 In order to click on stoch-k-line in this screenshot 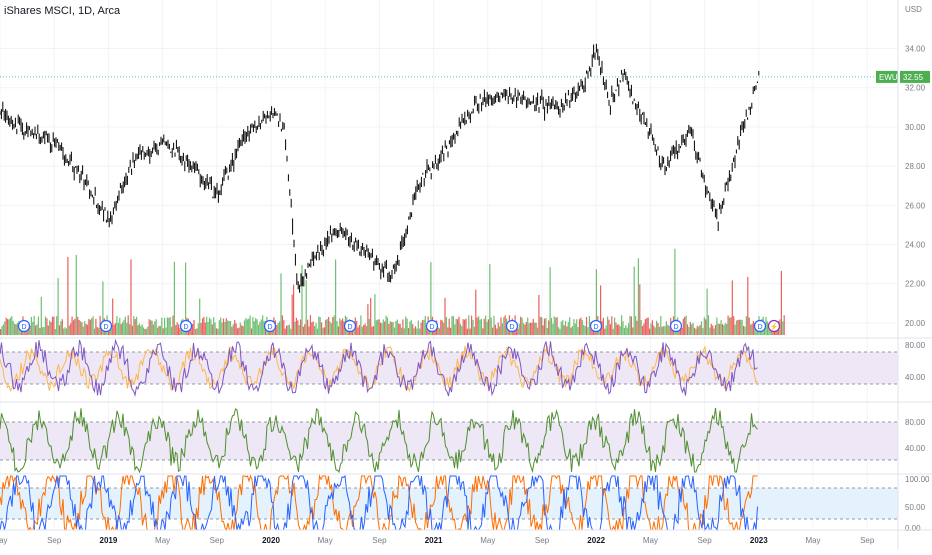, I will do `click(379, 503)`.